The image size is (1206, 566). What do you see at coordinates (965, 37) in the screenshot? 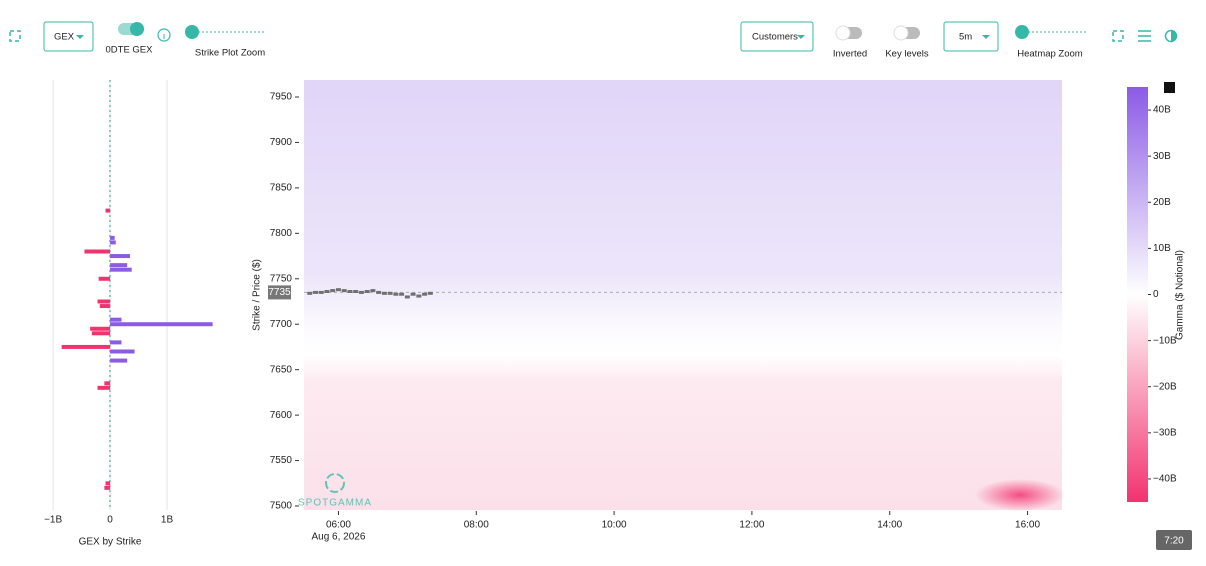
I see `interval-value: 5m` at bounding box center [965, 37].